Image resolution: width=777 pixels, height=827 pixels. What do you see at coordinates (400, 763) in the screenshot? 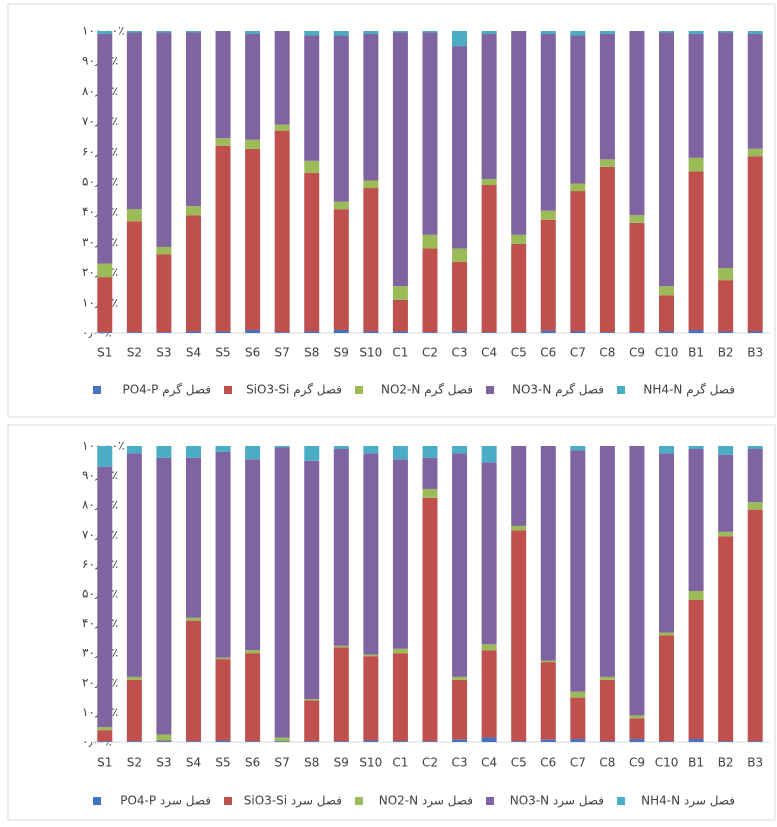
I see `x-tick-label: C1` at bounding box center [400, 763].